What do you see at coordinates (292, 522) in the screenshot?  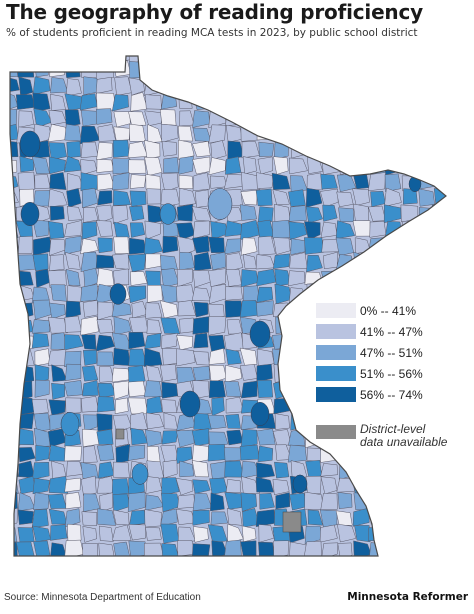 I see `district-unavailable` at bounding box center [292, 522].